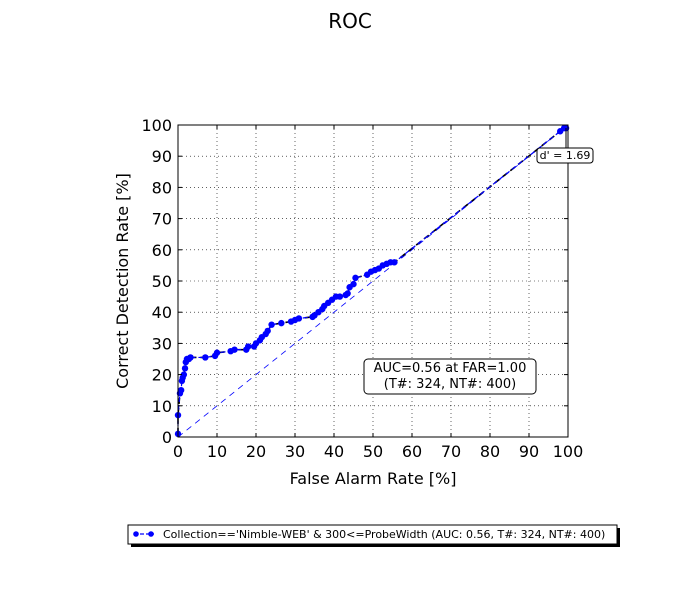 The width and height of the screenshot is (700, 600). I want to click on x-tick-label: 80, so click(490, 451).